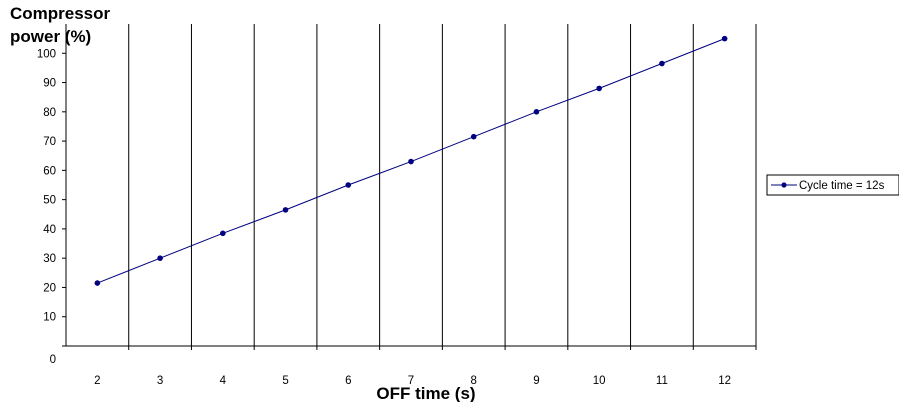  I want to click on x-tick-label: 2, so click(97, 381).